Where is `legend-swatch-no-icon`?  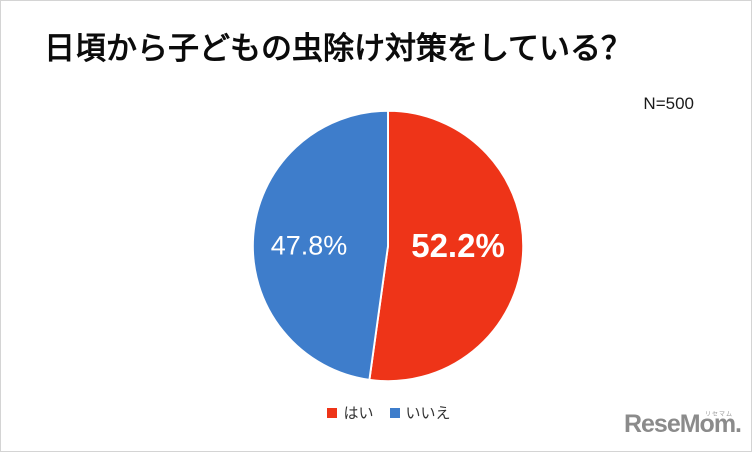 legend-swatch-no-icon is located at coordinates (394, 412).